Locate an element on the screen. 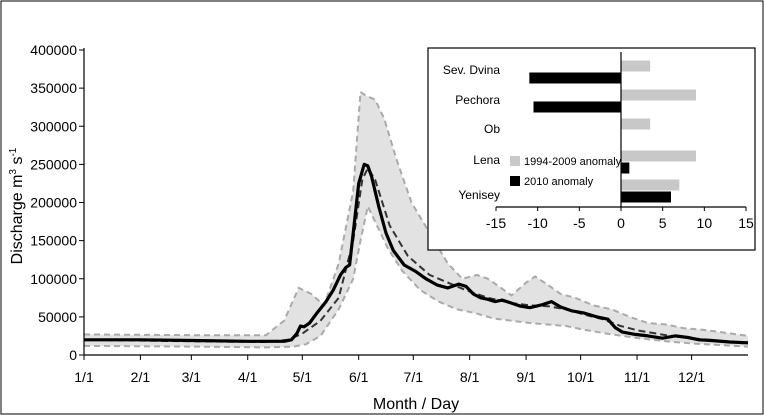 The image size is (764, 415). x-tick-label: 3/1 is located at coordinates (192, 377).